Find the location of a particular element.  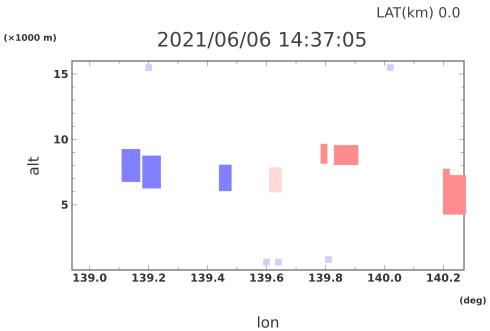

x-tick-label: 139.0 is located at coordinates (90, 278).